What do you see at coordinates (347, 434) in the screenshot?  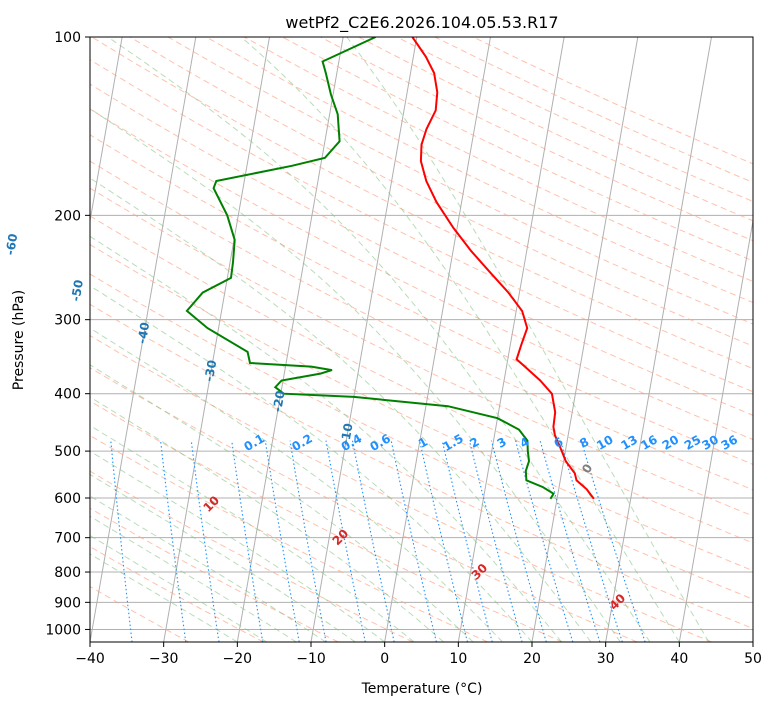 I see `isotherm-label: -10` at bounding box center [347, 434].